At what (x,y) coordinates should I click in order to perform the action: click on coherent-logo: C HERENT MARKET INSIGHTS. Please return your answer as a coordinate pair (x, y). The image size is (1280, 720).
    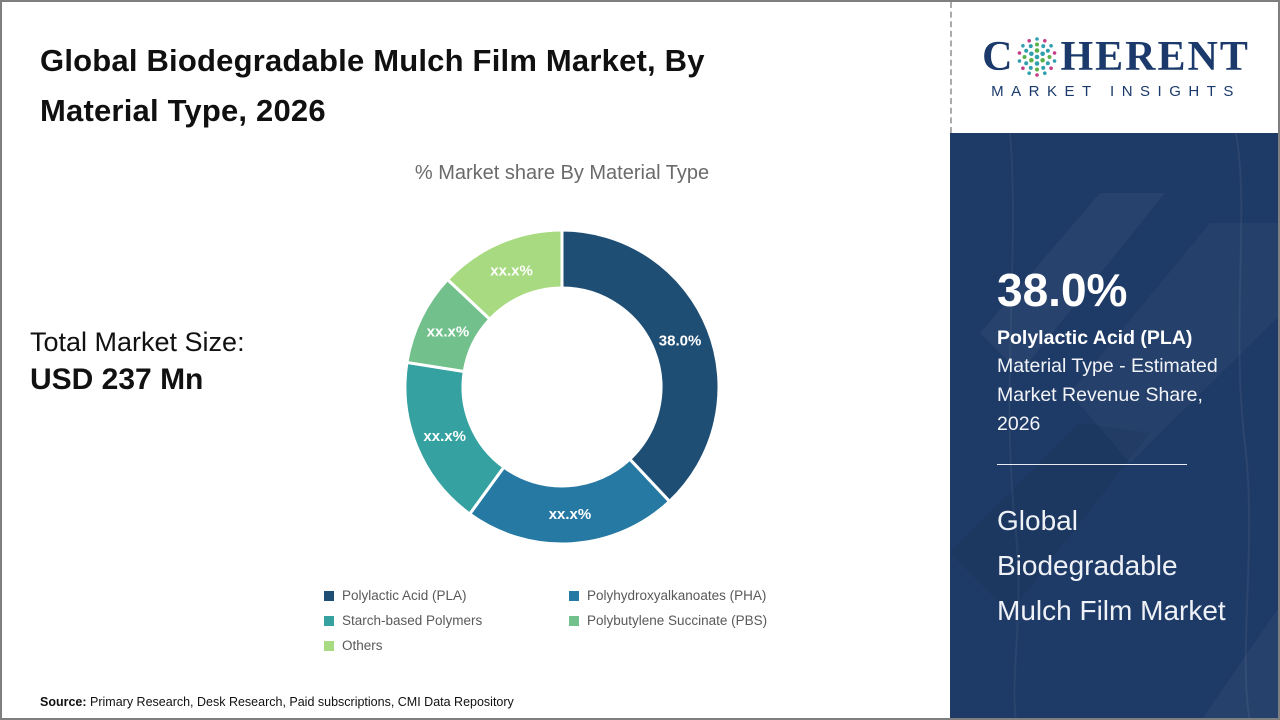
    Looking at the image, I should click on (1114, 67).